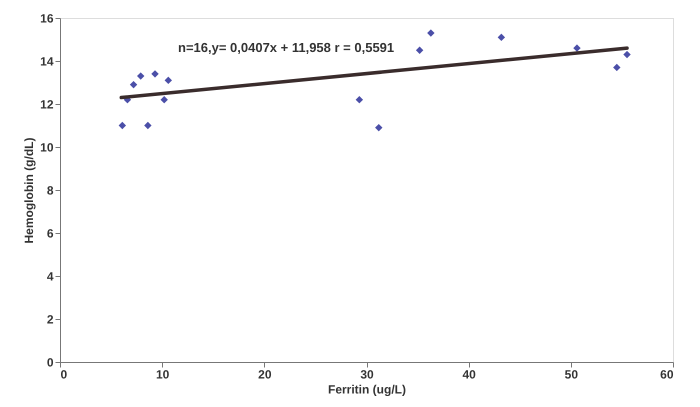 The width and height of the screenshot is (700, 407). What do you see at coordinates (50, 277) in the screenshot?
I see `y-tick-label: 4` at bounding box center [50, 277].